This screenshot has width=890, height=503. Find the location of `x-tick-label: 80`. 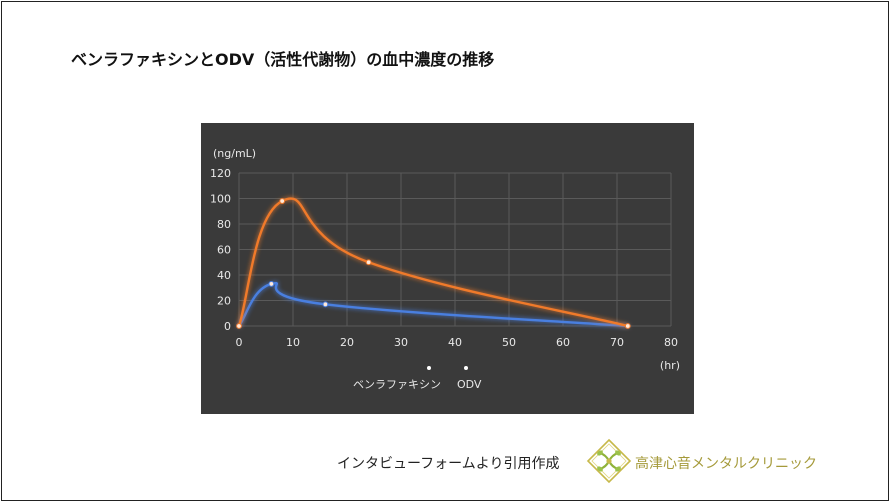

x-tick-label: 80 is located at coordinates (671, 342).